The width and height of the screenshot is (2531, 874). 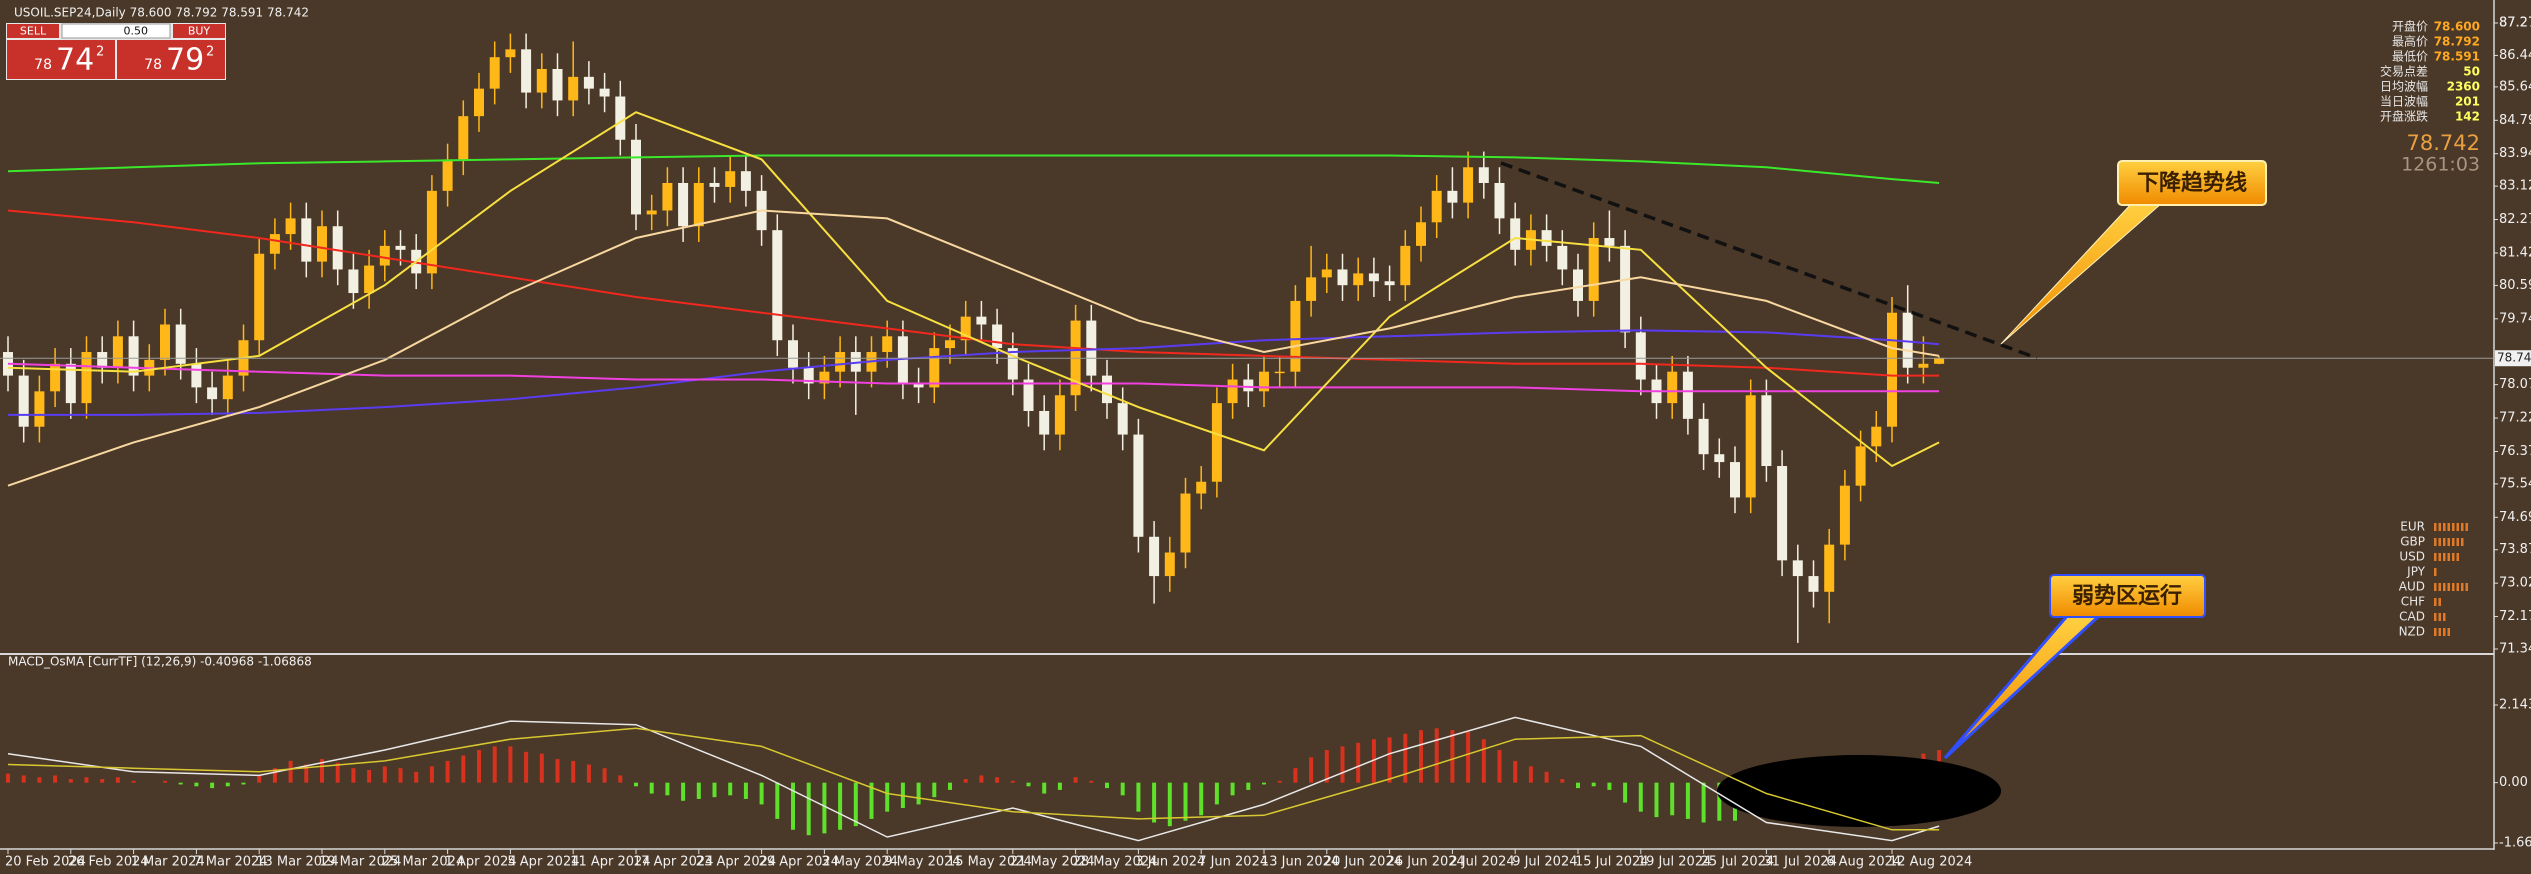 I want to click on y-tick-label: 87.270, so click(x=2515, y=23).